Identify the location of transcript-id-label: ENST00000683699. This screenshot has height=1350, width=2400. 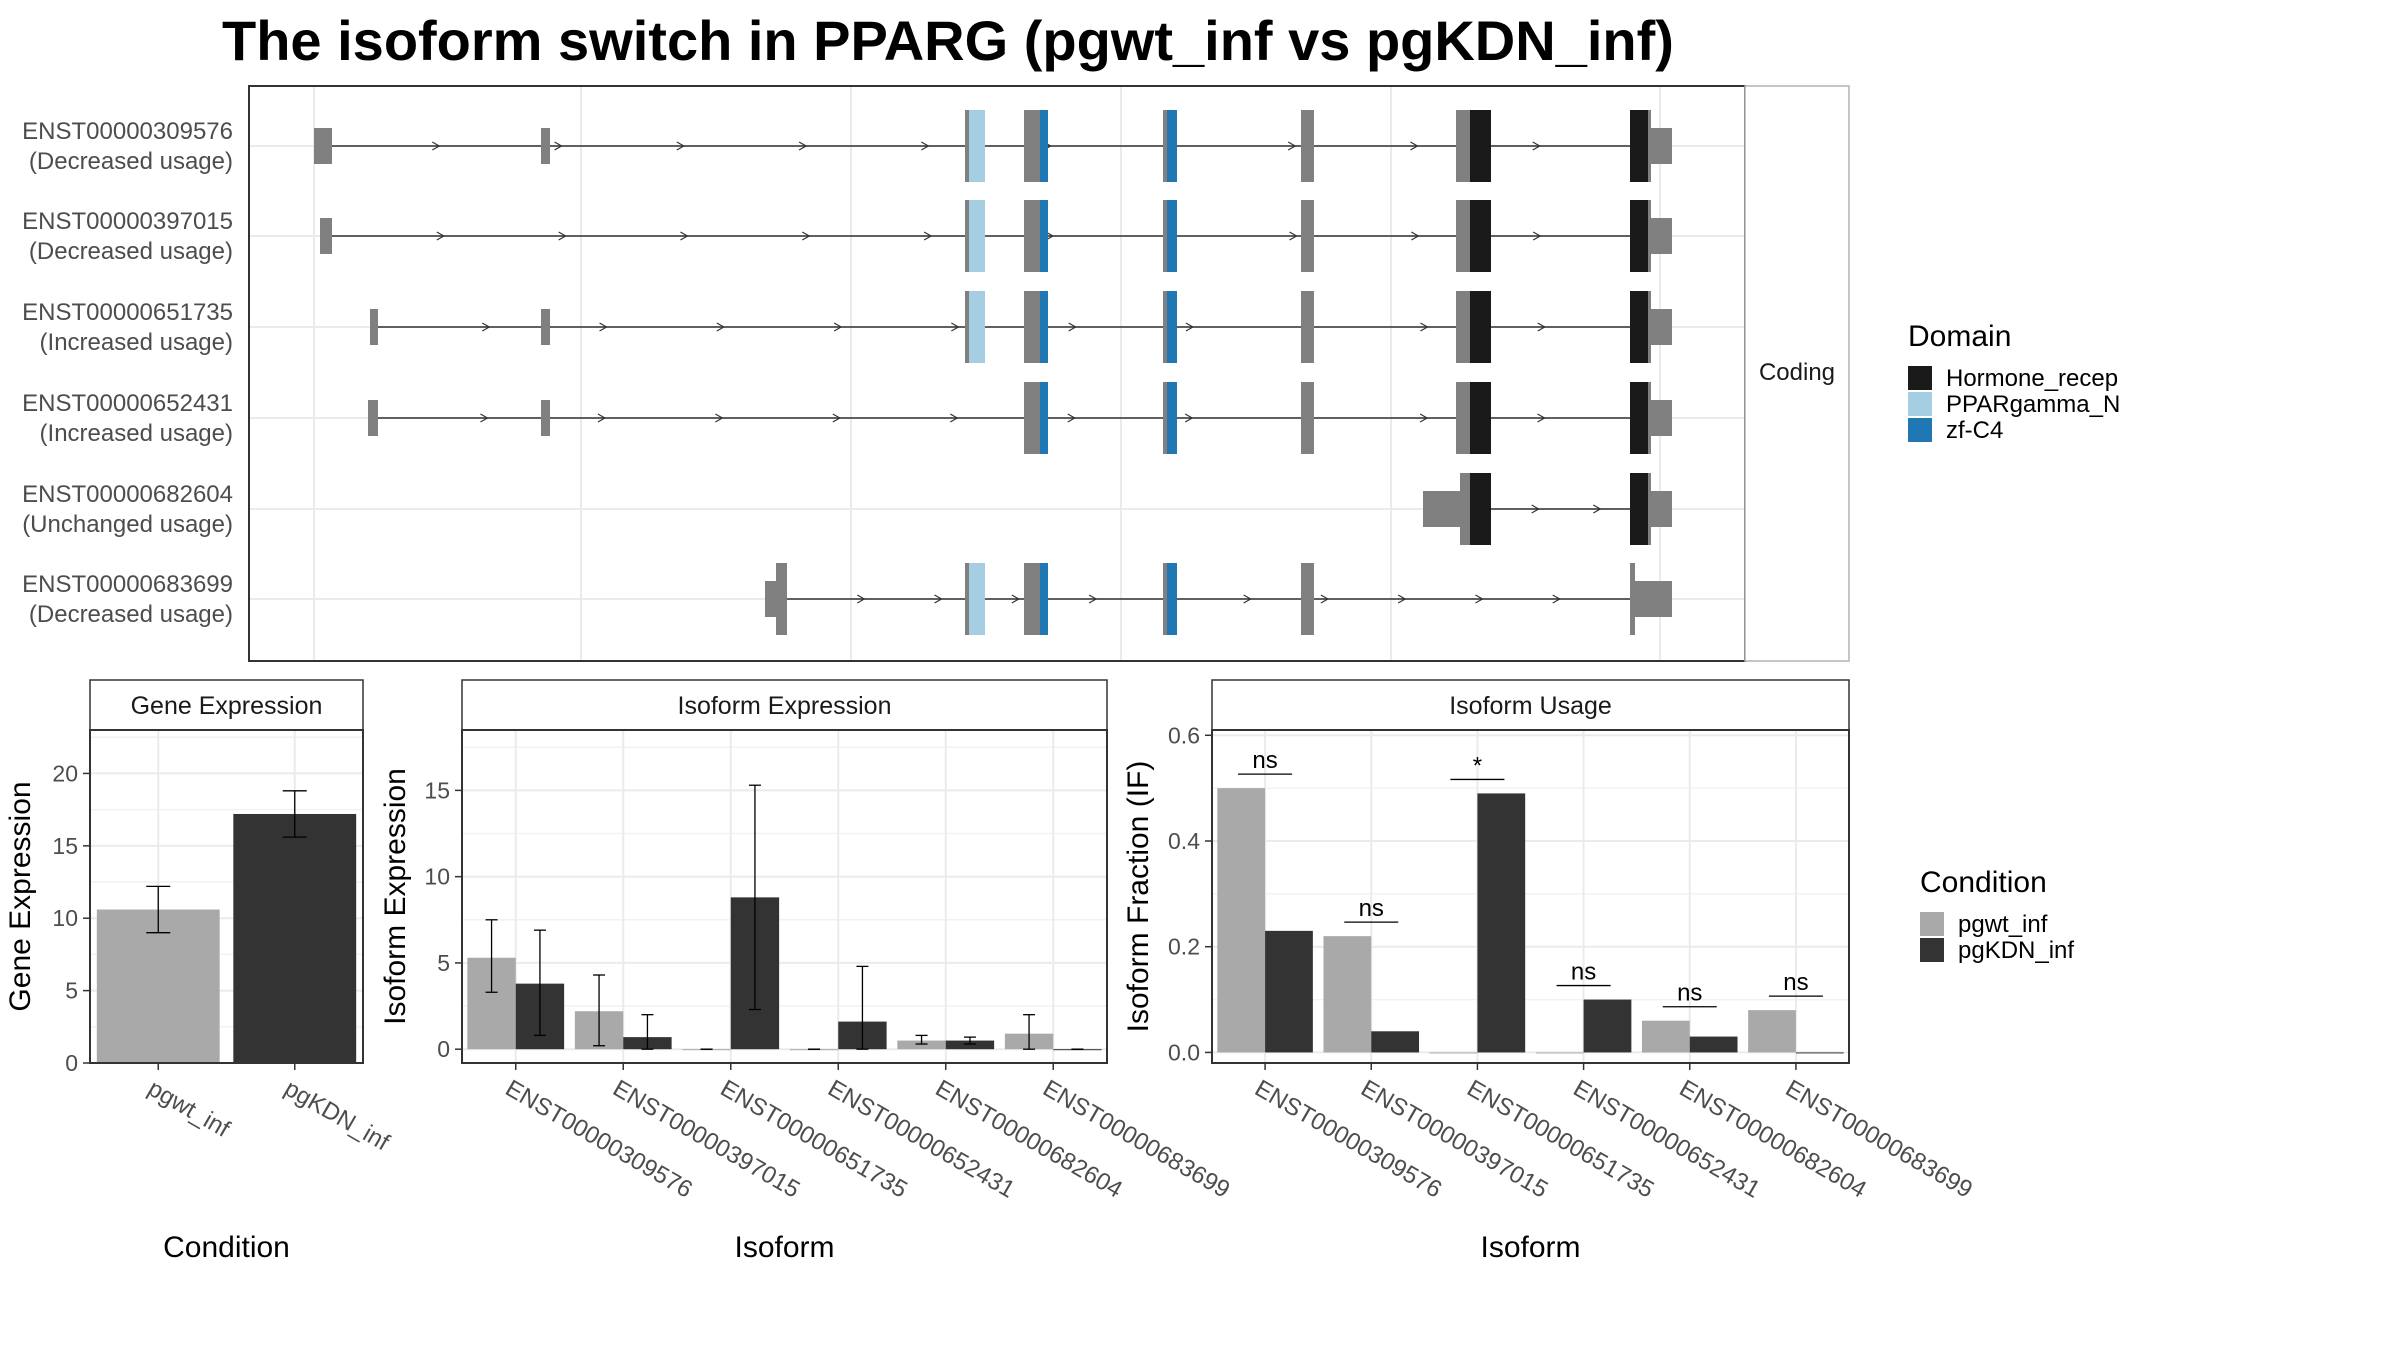
(127, 584).